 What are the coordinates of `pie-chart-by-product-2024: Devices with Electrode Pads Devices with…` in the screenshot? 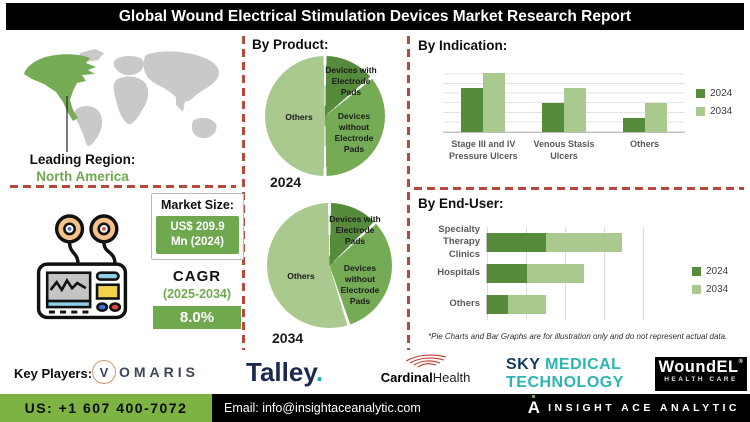 It's located at (325, 116).